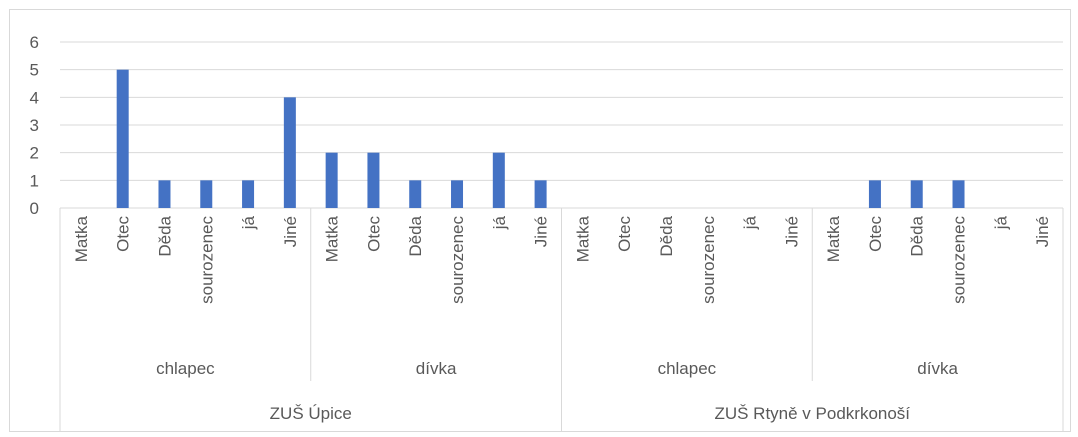  Describe the element at coordinates (34, 208) in the screenshot. I see `y-tick-label: 0` at that location.